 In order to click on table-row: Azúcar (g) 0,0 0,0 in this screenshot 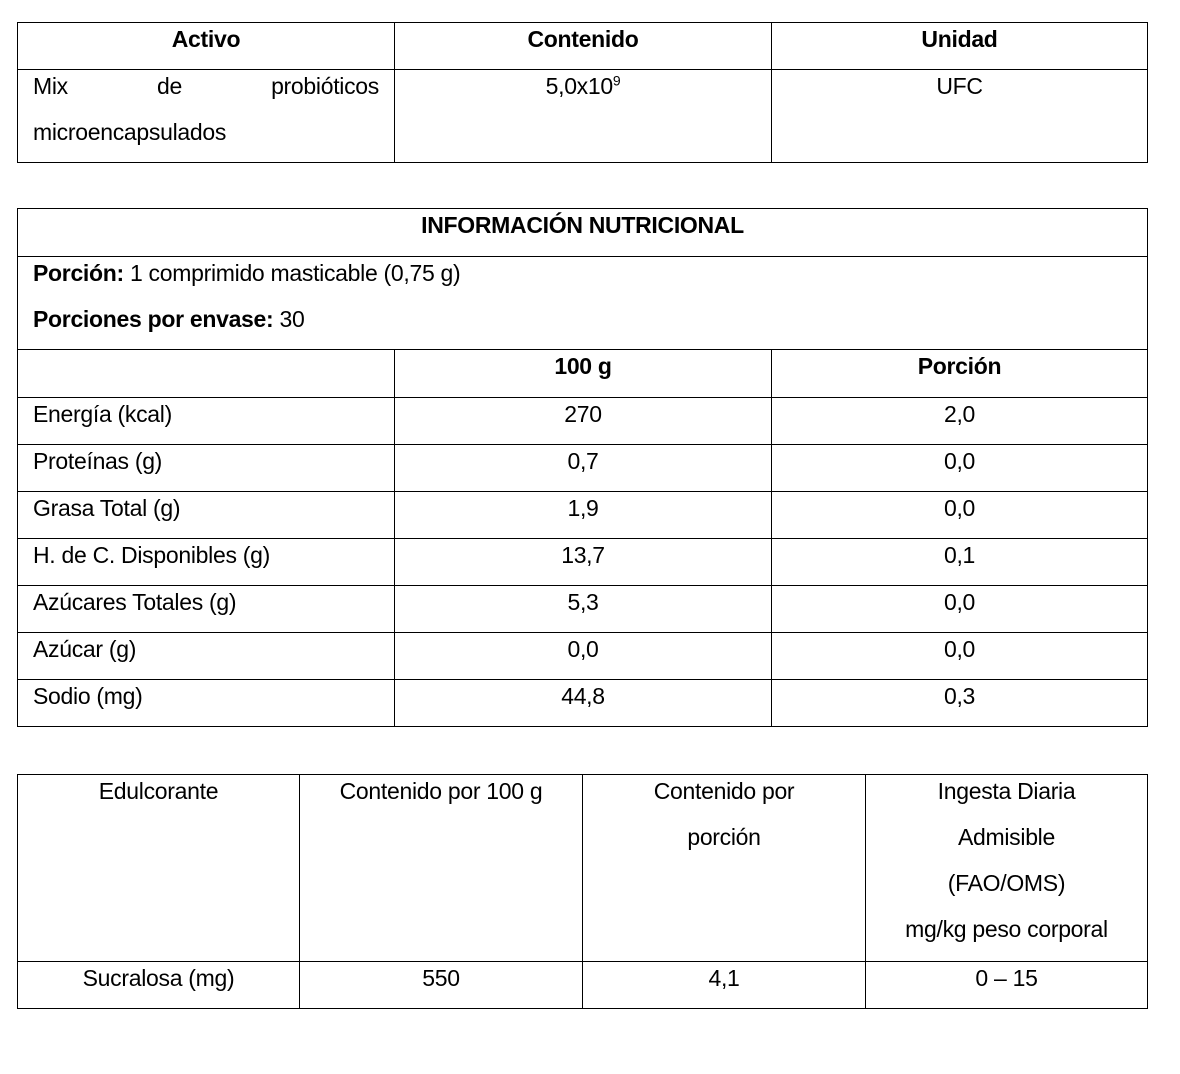, I will do `click(582, 656)`.